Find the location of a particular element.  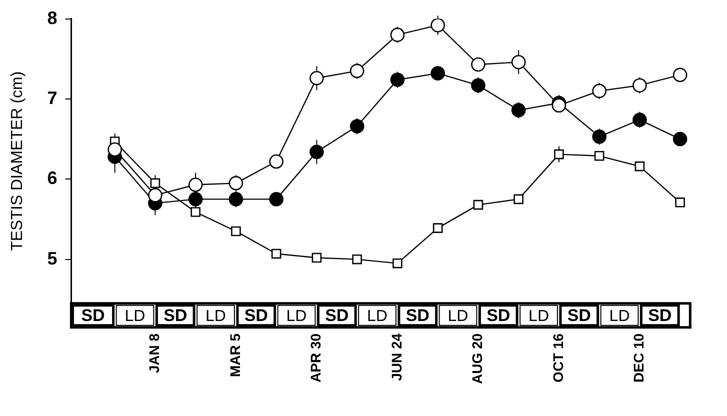

y-tick-label: 6 is located at coordinates (52, 178).